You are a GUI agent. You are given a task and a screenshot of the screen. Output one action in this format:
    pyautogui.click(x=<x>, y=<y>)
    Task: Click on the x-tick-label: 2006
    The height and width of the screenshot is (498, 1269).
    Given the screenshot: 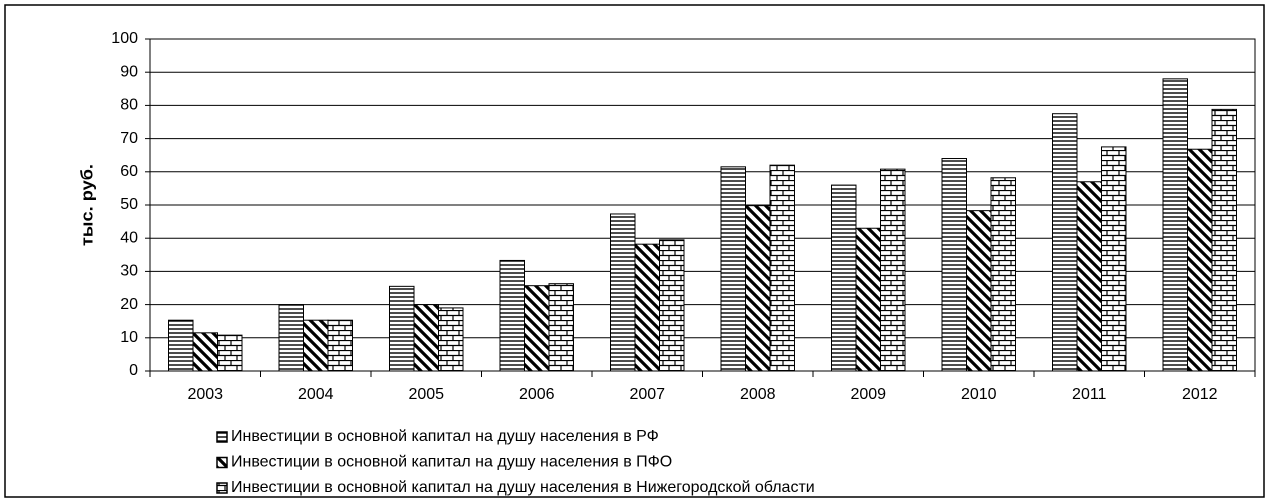 What is the action you would take?
    pyautogui.click(x=537, y=394)
    